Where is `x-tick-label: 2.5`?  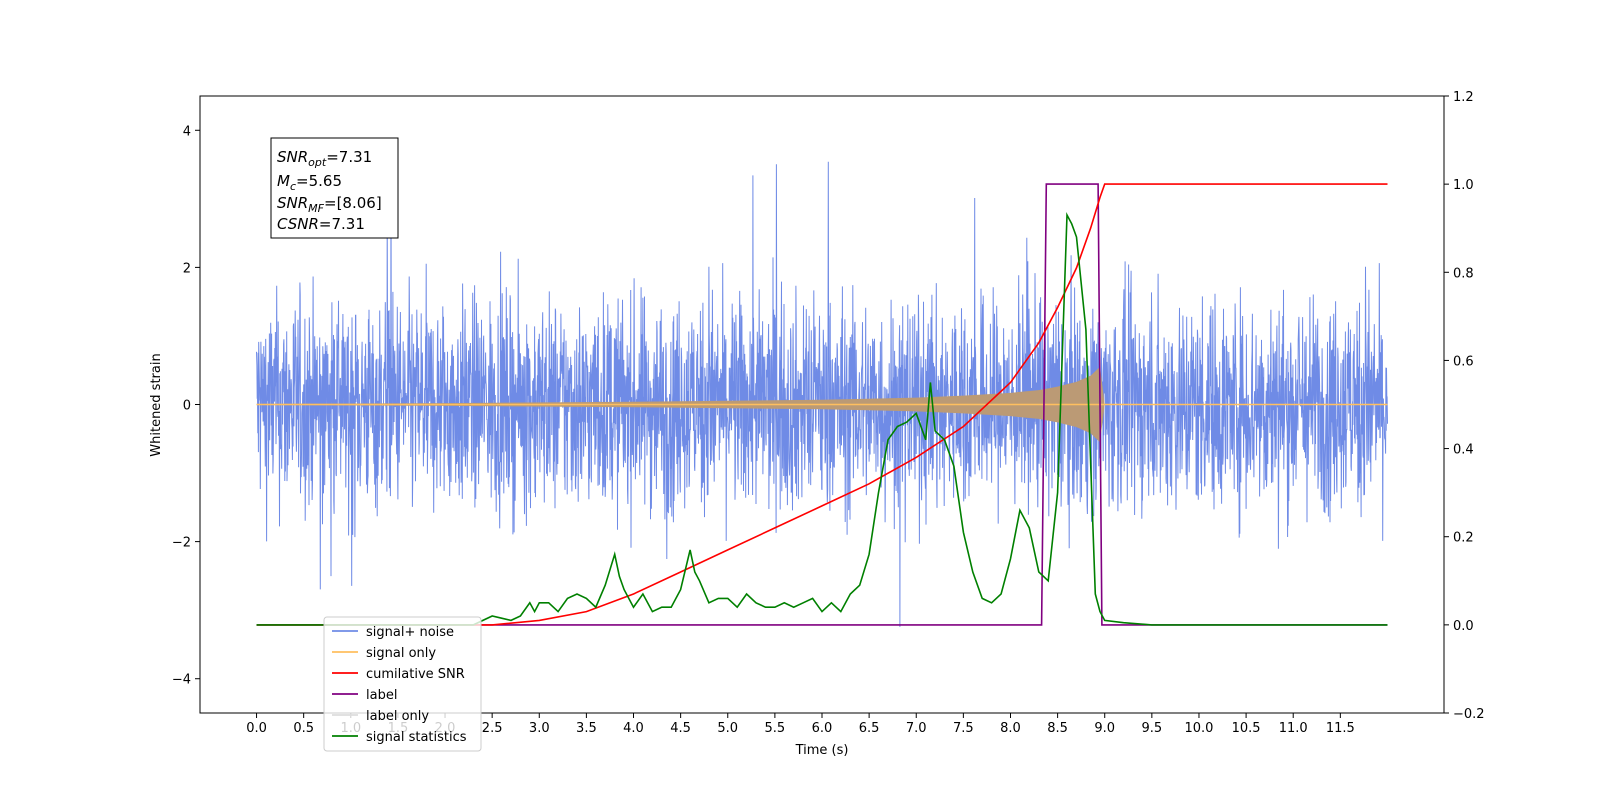 x-tick-label: 2.5 is located at coordinates (492, 728).